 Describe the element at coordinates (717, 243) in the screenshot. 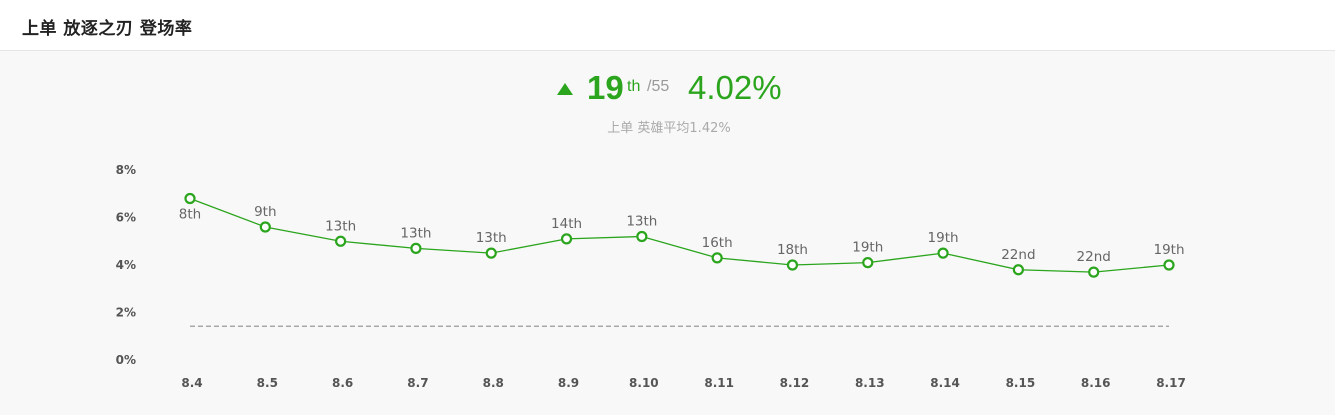

I see `rank-label: 16th` at that location.